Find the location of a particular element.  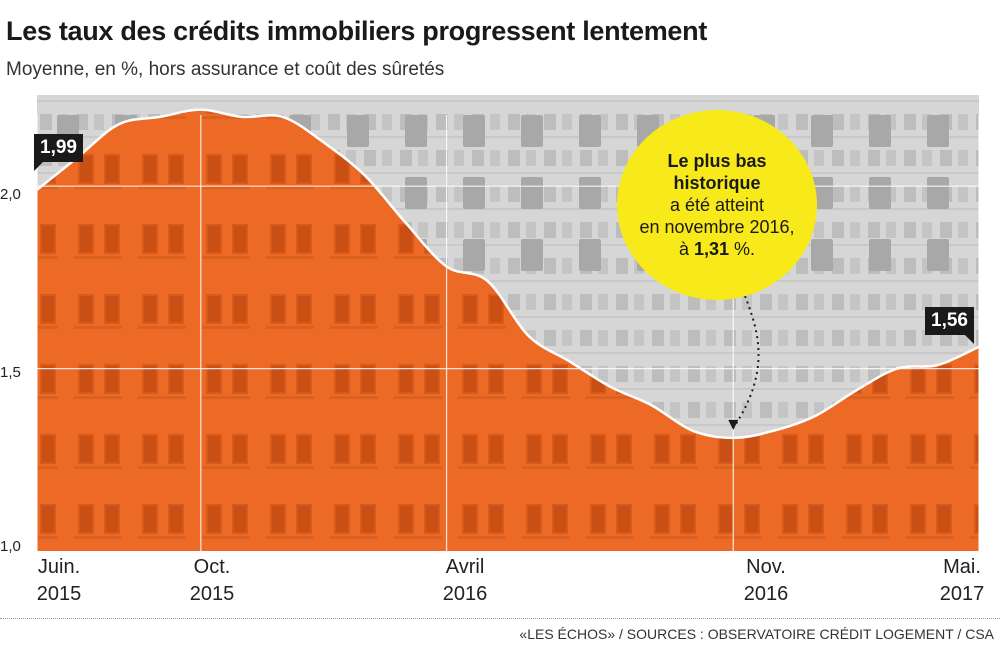

x-tick-label: Mai. 2017 is located at coordinates (962, 580).